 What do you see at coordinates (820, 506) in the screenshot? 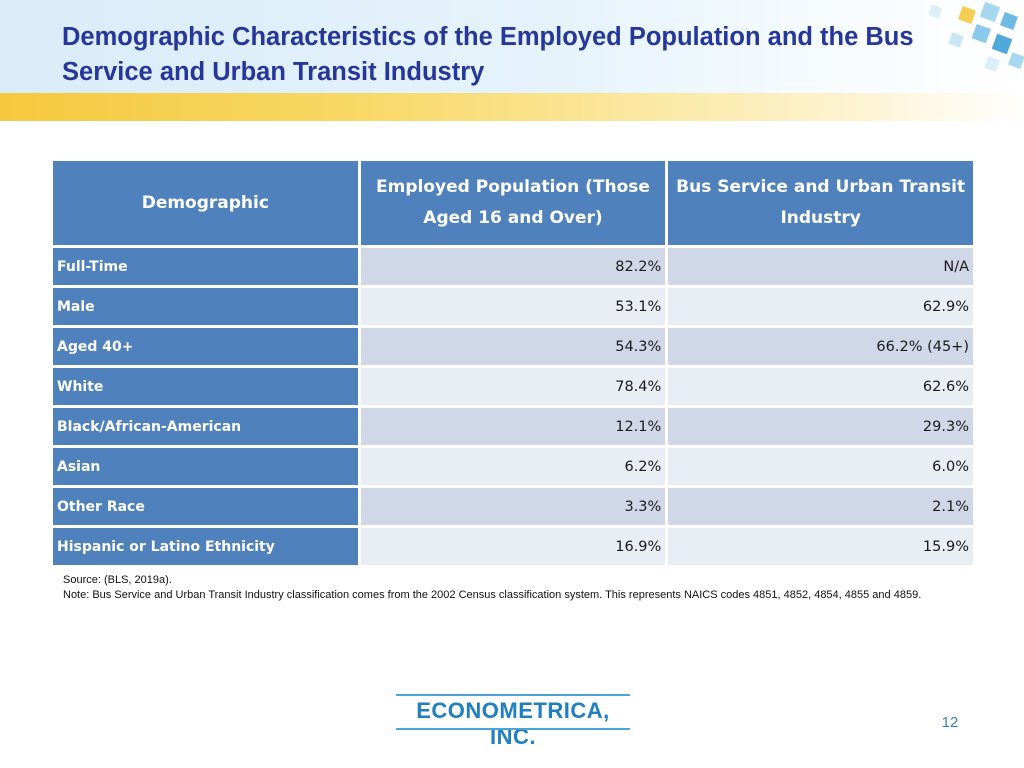
I see `transit-value: 2.1%` at bounding box center [820, 506].